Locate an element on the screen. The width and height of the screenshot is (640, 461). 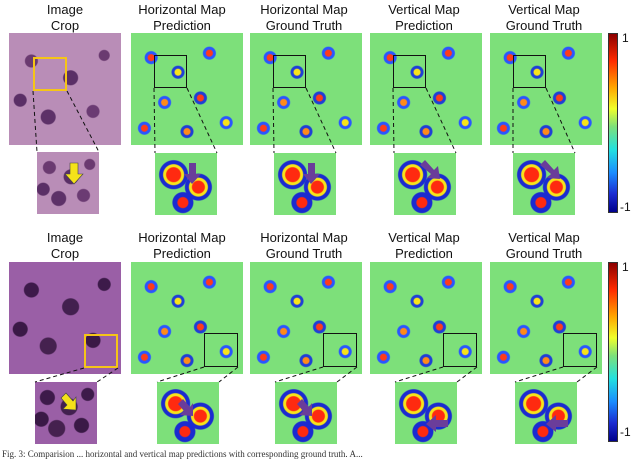
row2-vertical-prediction is located at coordinates (426, 318).